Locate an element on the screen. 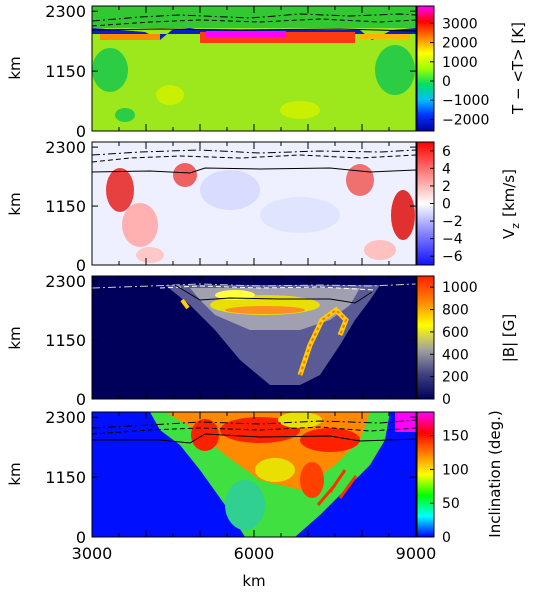 The image size is (533, 594). colorbar-tick-label: 200 is located at coordinates (455, 378).